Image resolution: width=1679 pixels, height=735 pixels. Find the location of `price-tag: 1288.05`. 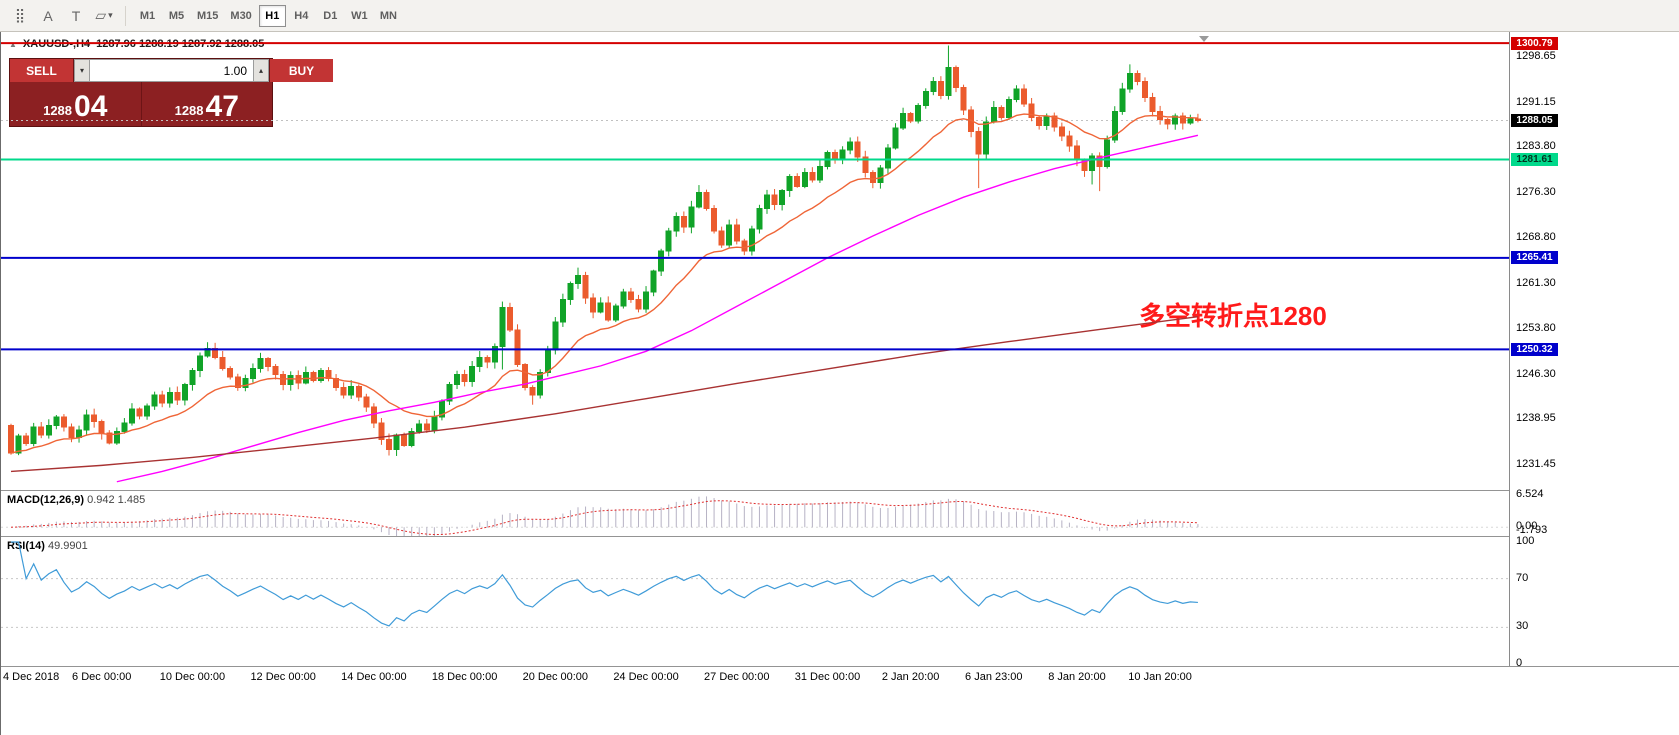

price-tag: 1288.05 is located at coordinates (1534, 120).